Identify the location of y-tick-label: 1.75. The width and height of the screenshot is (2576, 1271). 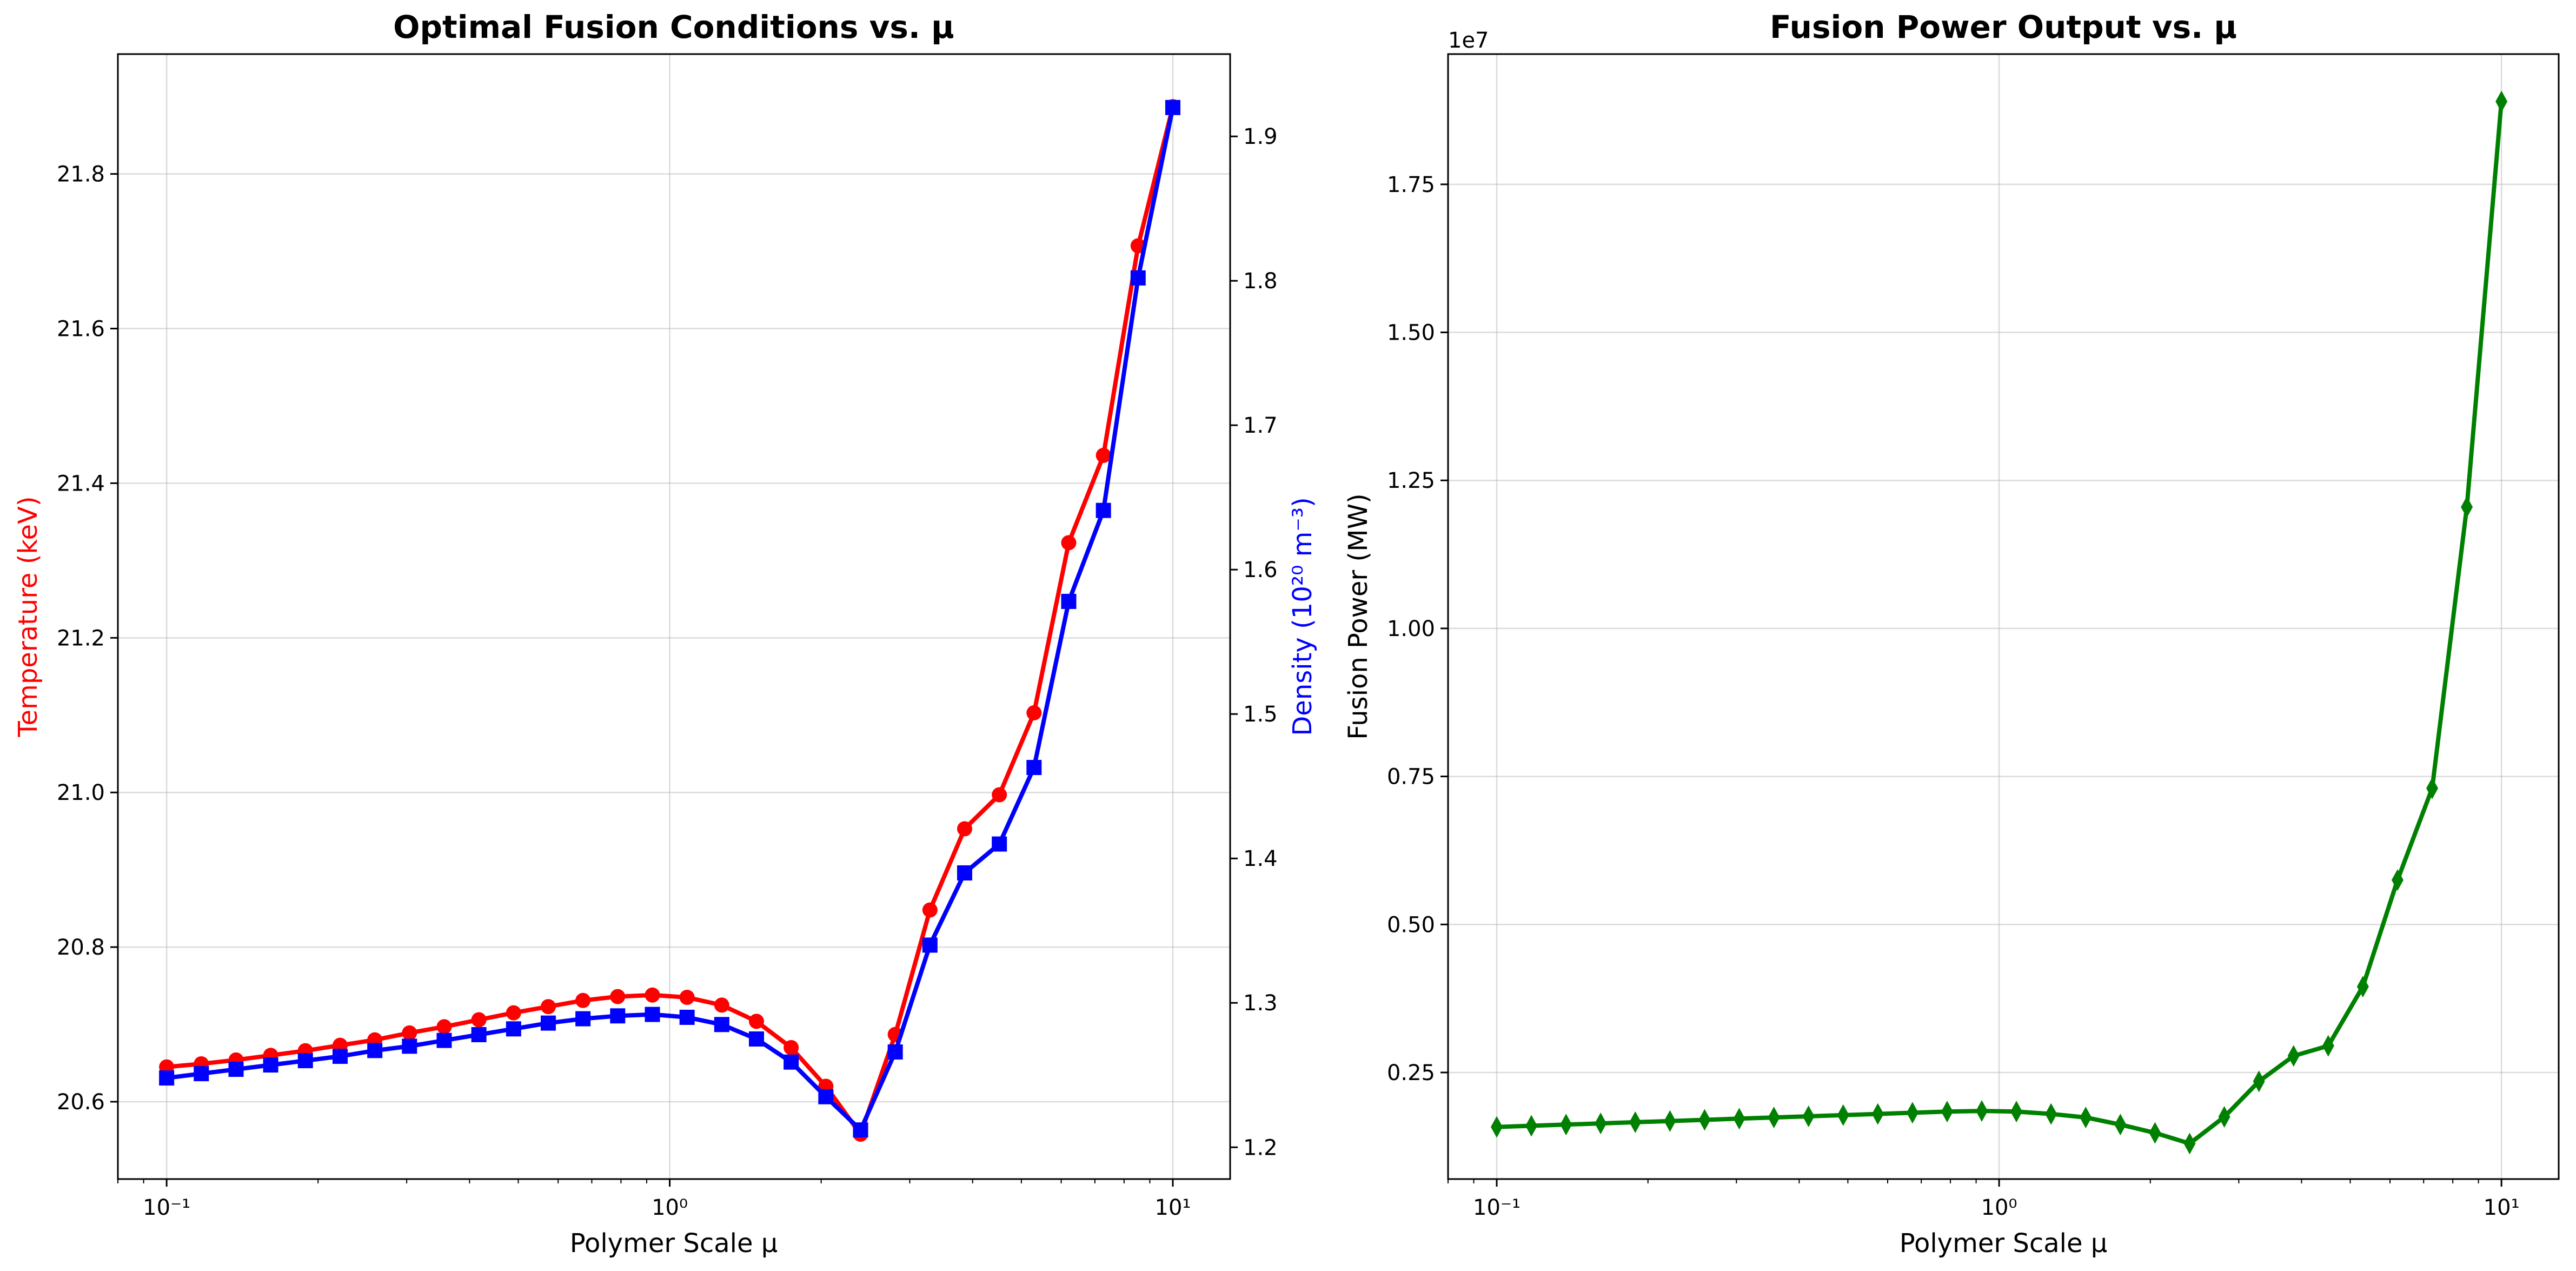
(1411, 185).